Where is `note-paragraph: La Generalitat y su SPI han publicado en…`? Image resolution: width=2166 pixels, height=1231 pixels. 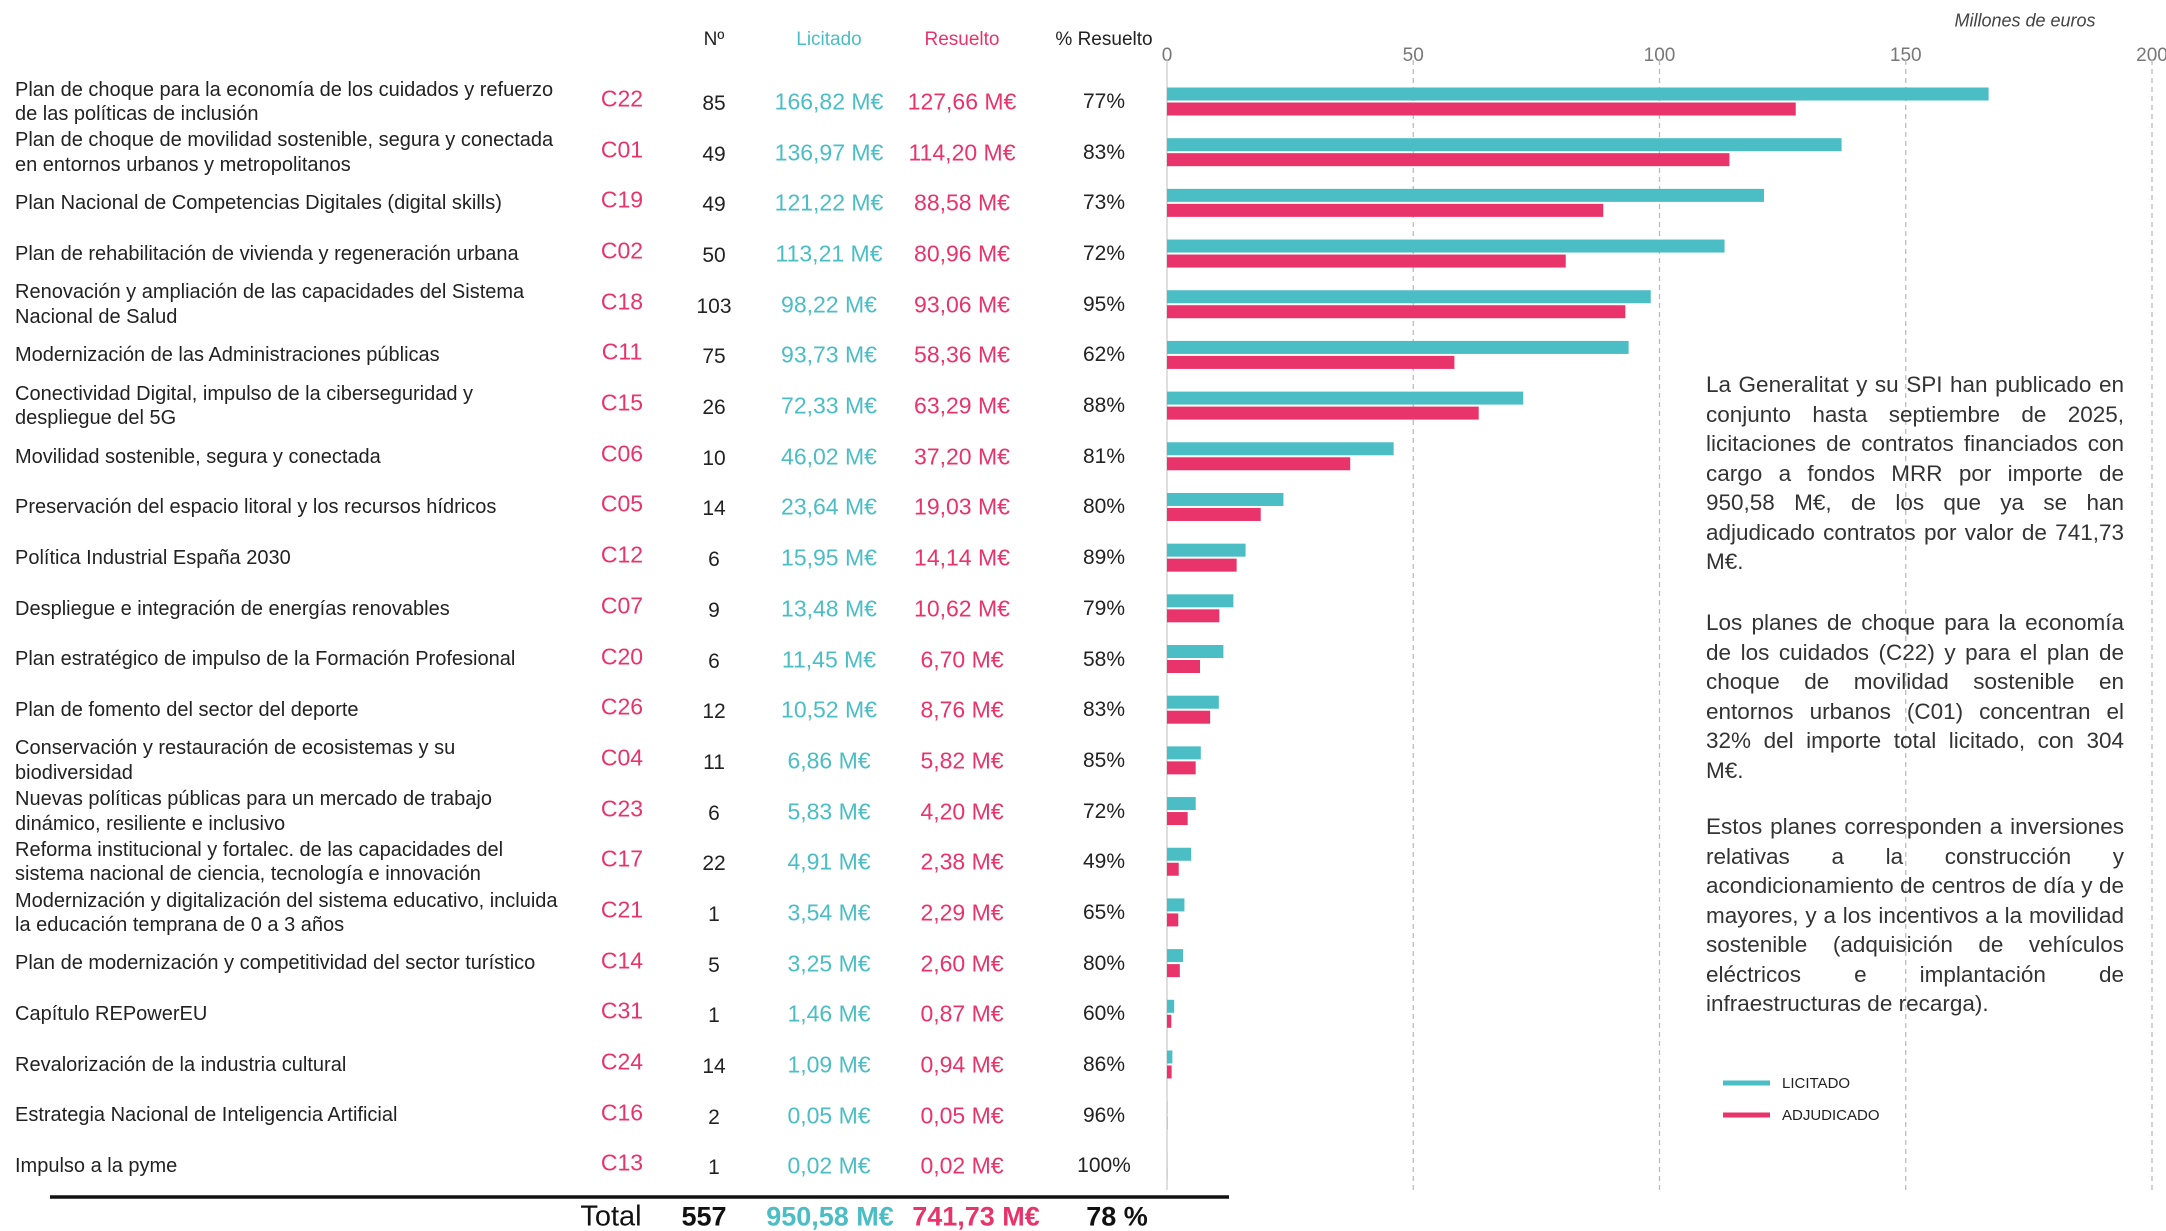
note-paragraph: La Generalitat y su SPI han publicado en… is located at coordinates (1915, 473).